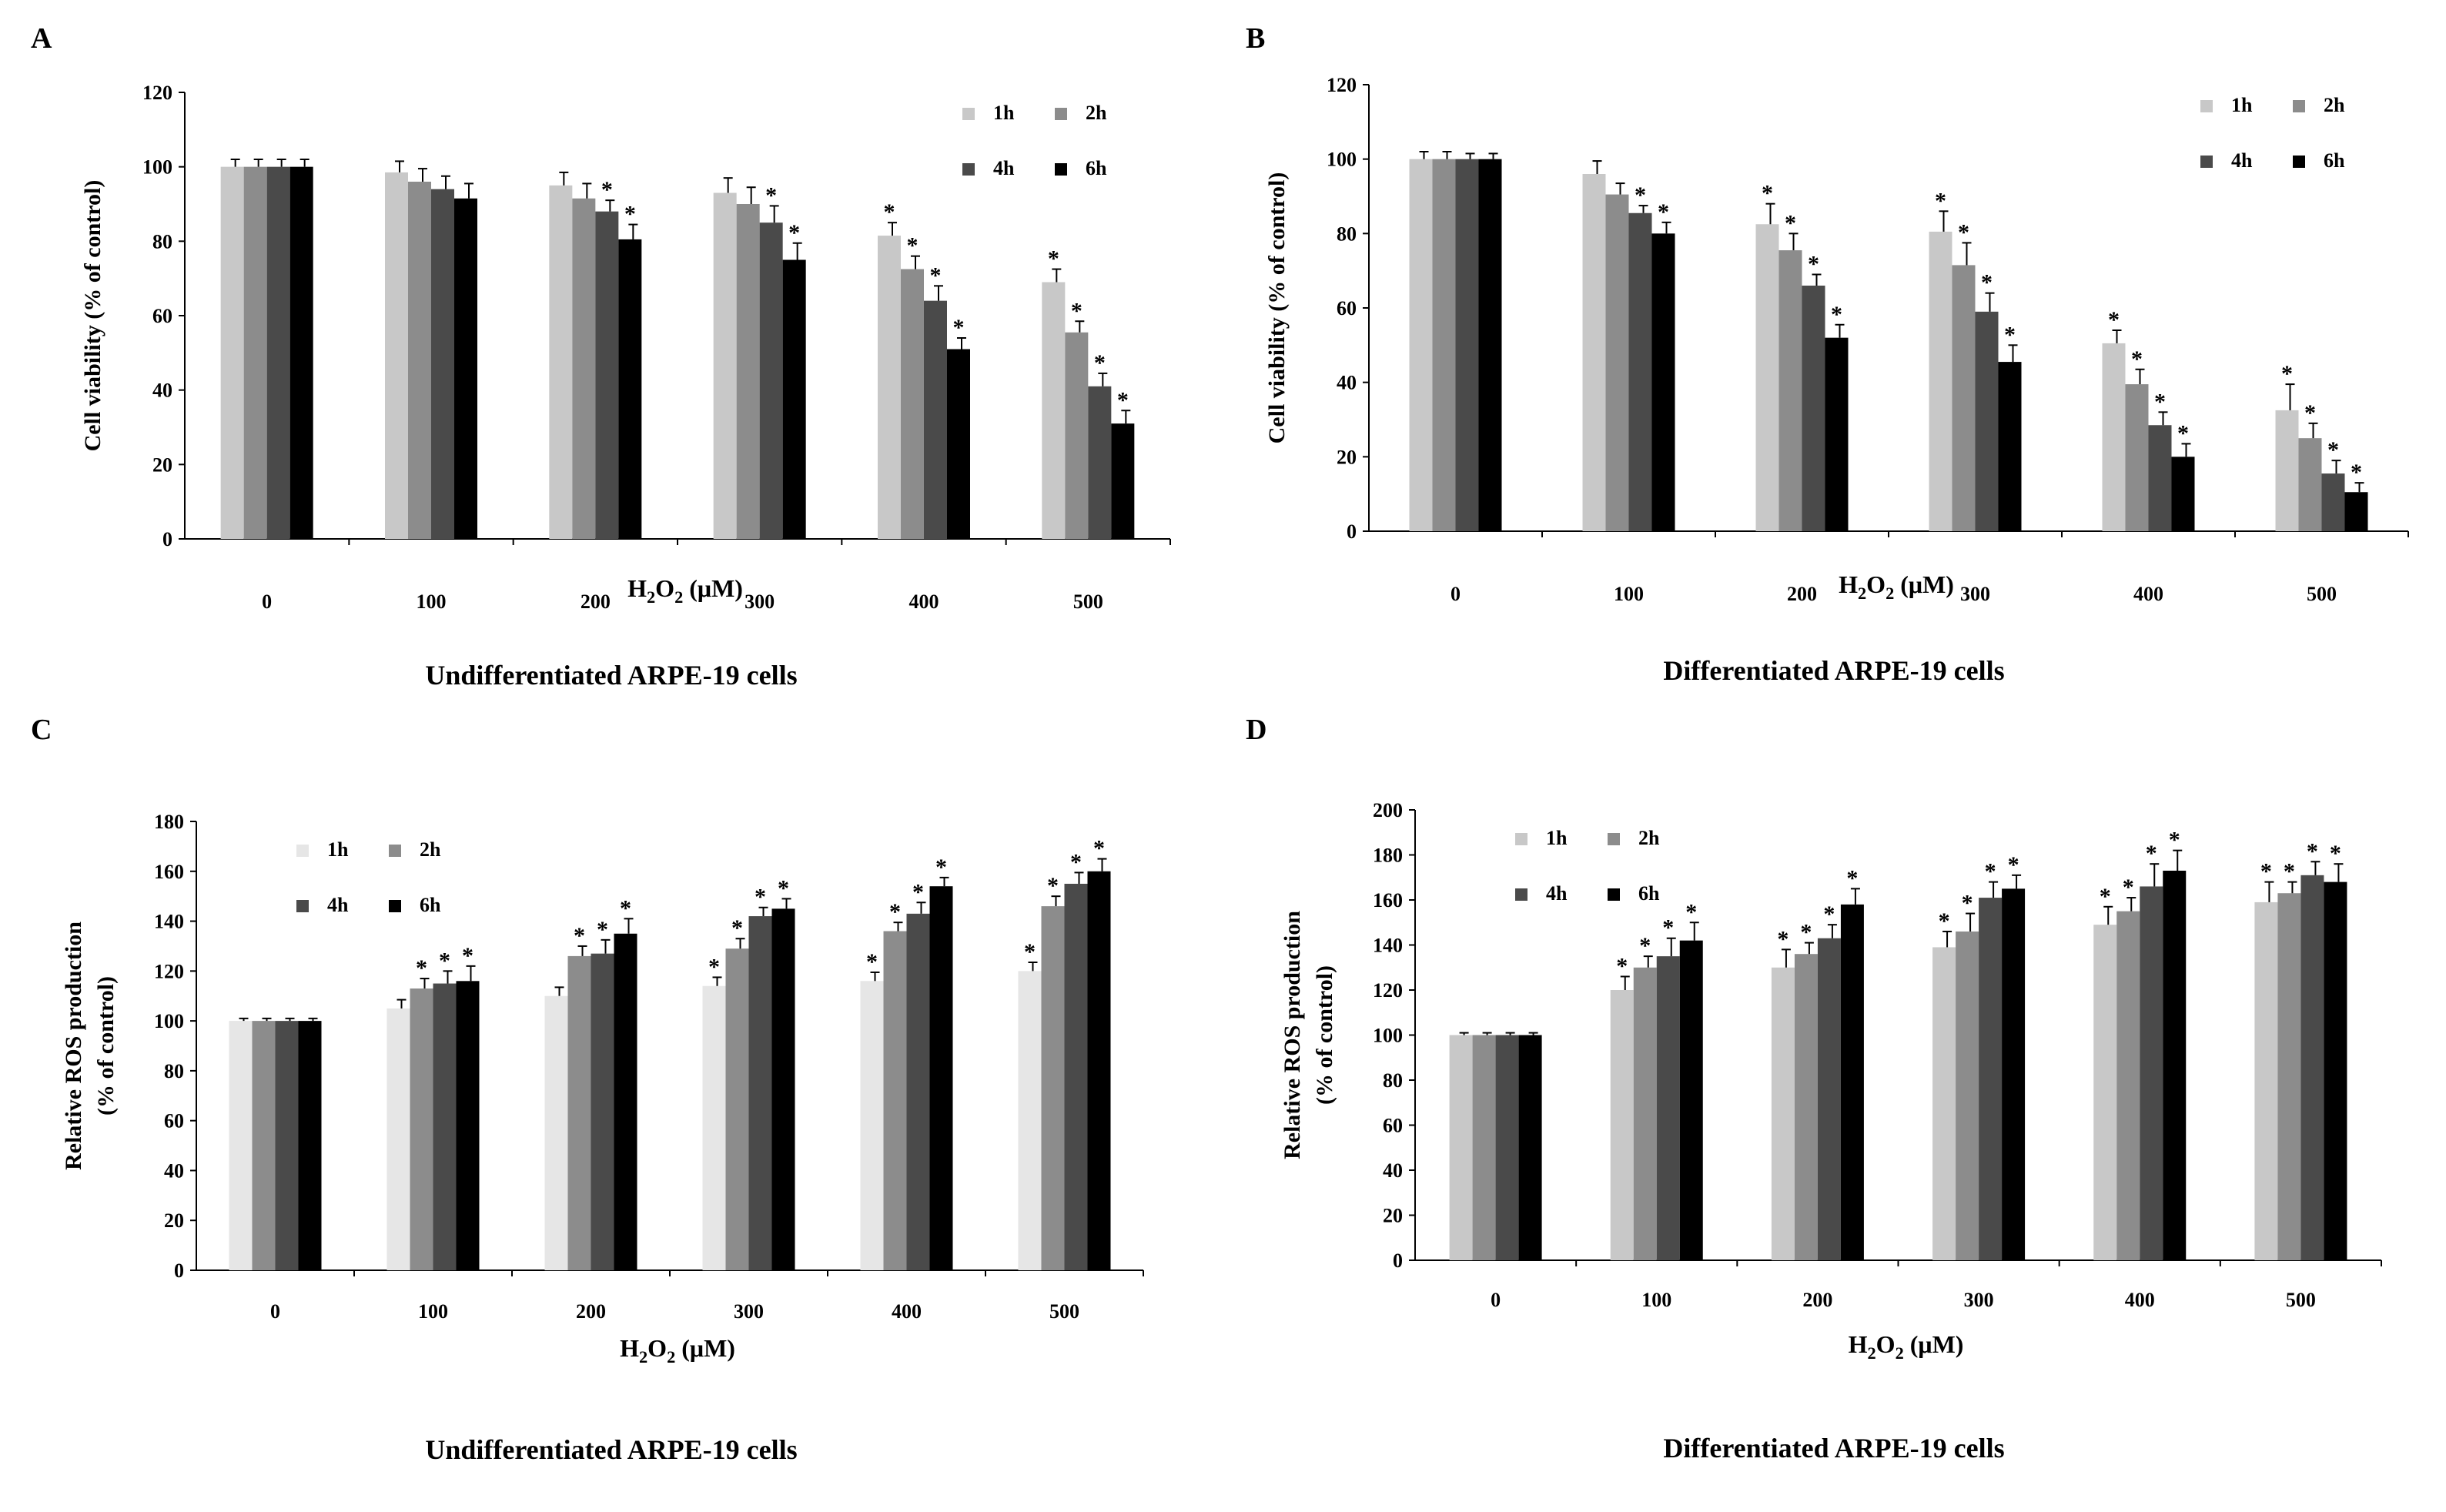  I want to click on chart-caption: Undifferentiated ARPE-19 cells, so click(611, 675).